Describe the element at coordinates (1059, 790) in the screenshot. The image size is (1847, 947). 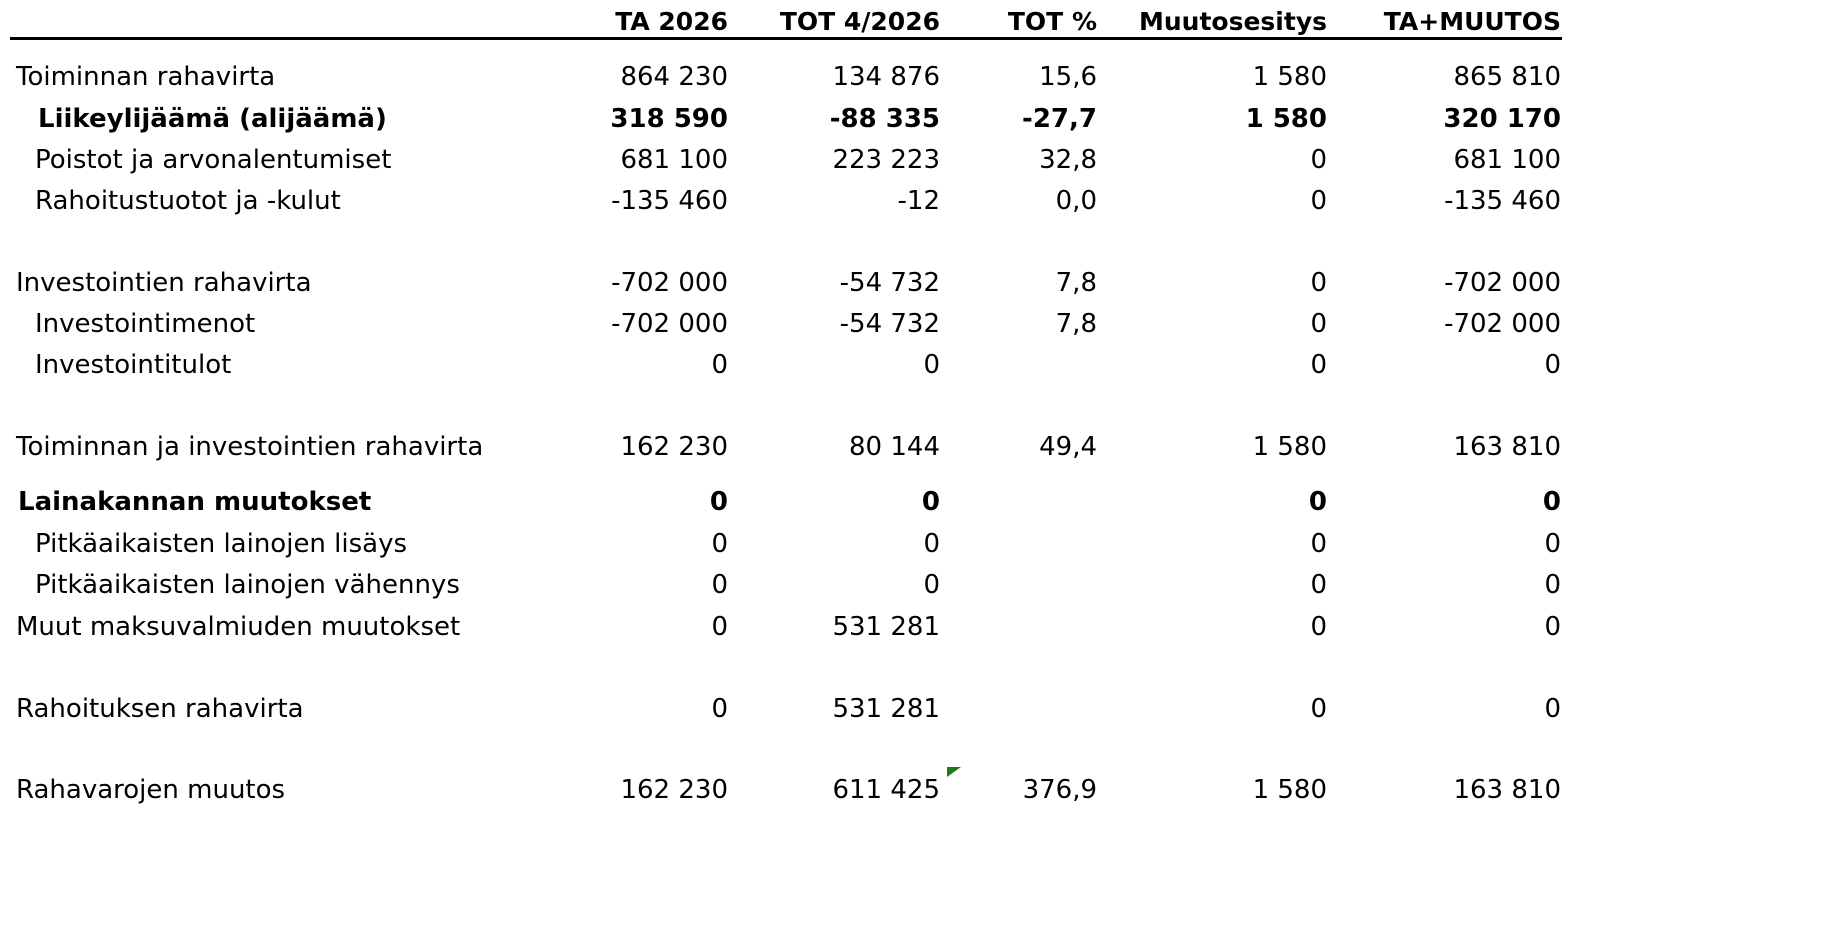
I see `cell-value: 376,9` at that location.